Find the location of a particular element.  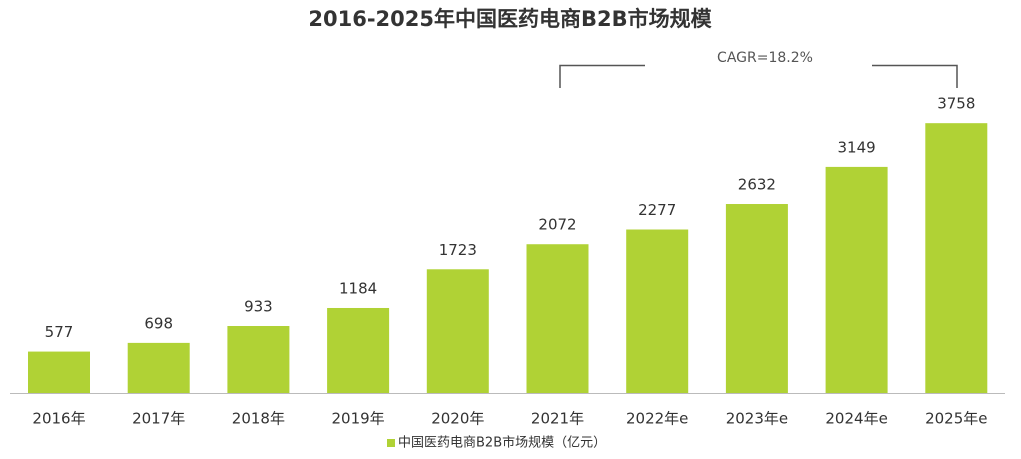

legend-swatch is located at coordinates (391, 443).